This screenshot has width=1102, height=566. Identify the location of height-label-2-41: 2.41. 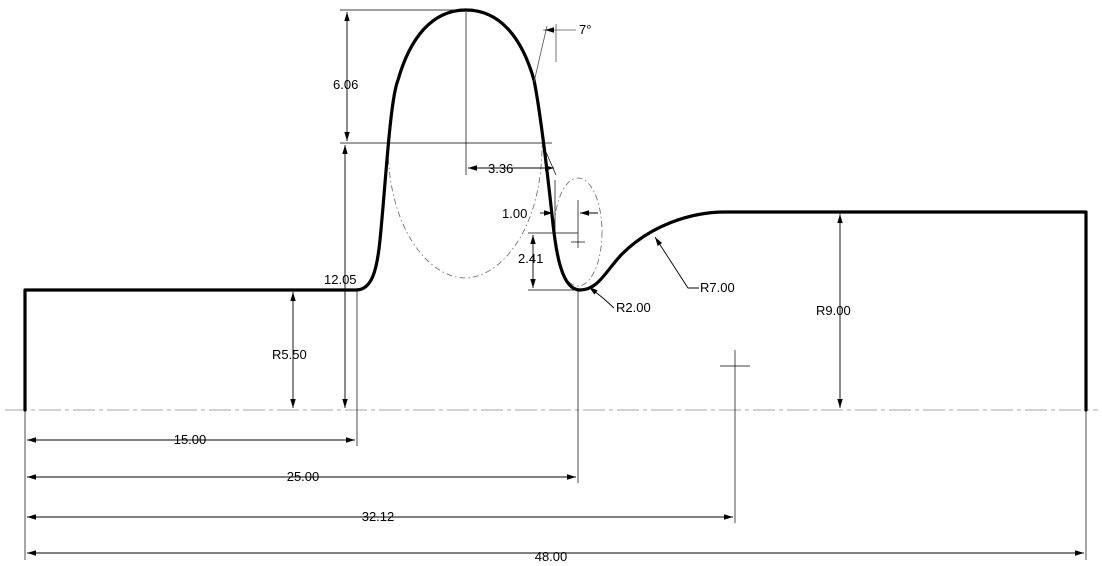
(530, 258).